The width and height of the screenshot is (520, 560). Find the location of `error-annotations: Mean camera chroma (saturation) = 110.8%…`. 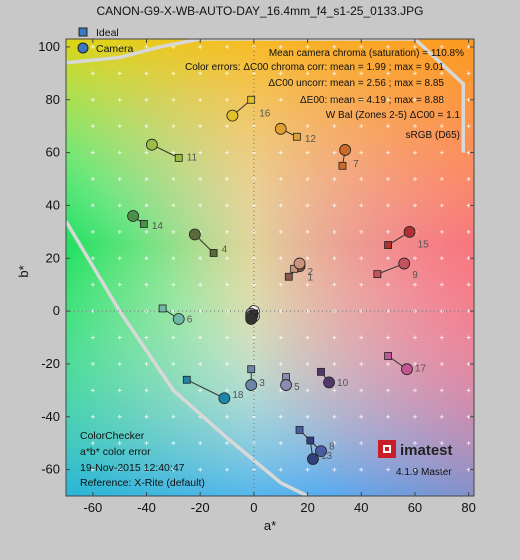

error-annotations: Mean camera chroma (saturation) = 110.8%… is located at coordinates (324, 94).